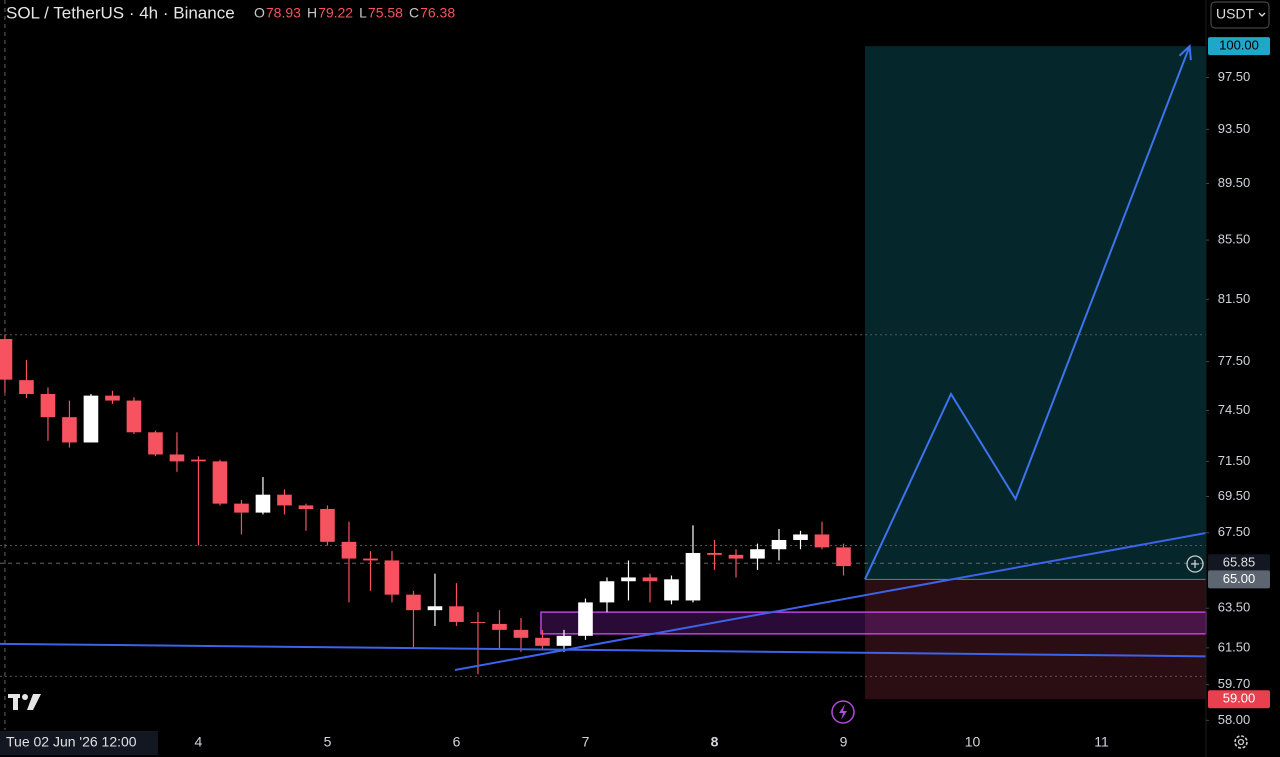 This screenshot has height=757, width=1280. Describe the element at coordinates (1234, 646) in the screenshot. I see `y-tick-label: 61.50` at that location.